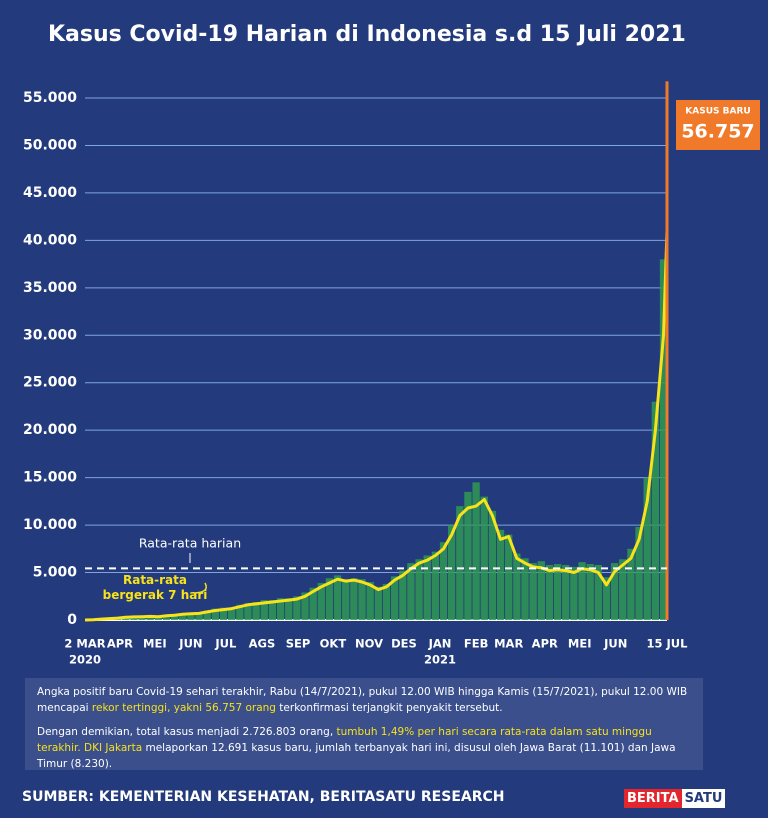 The image size is (768, 818). What do you see at coordinates (262, 644) in the screenshot?
I see `x-tick-label: AGS` at bounding box center [262, 644].